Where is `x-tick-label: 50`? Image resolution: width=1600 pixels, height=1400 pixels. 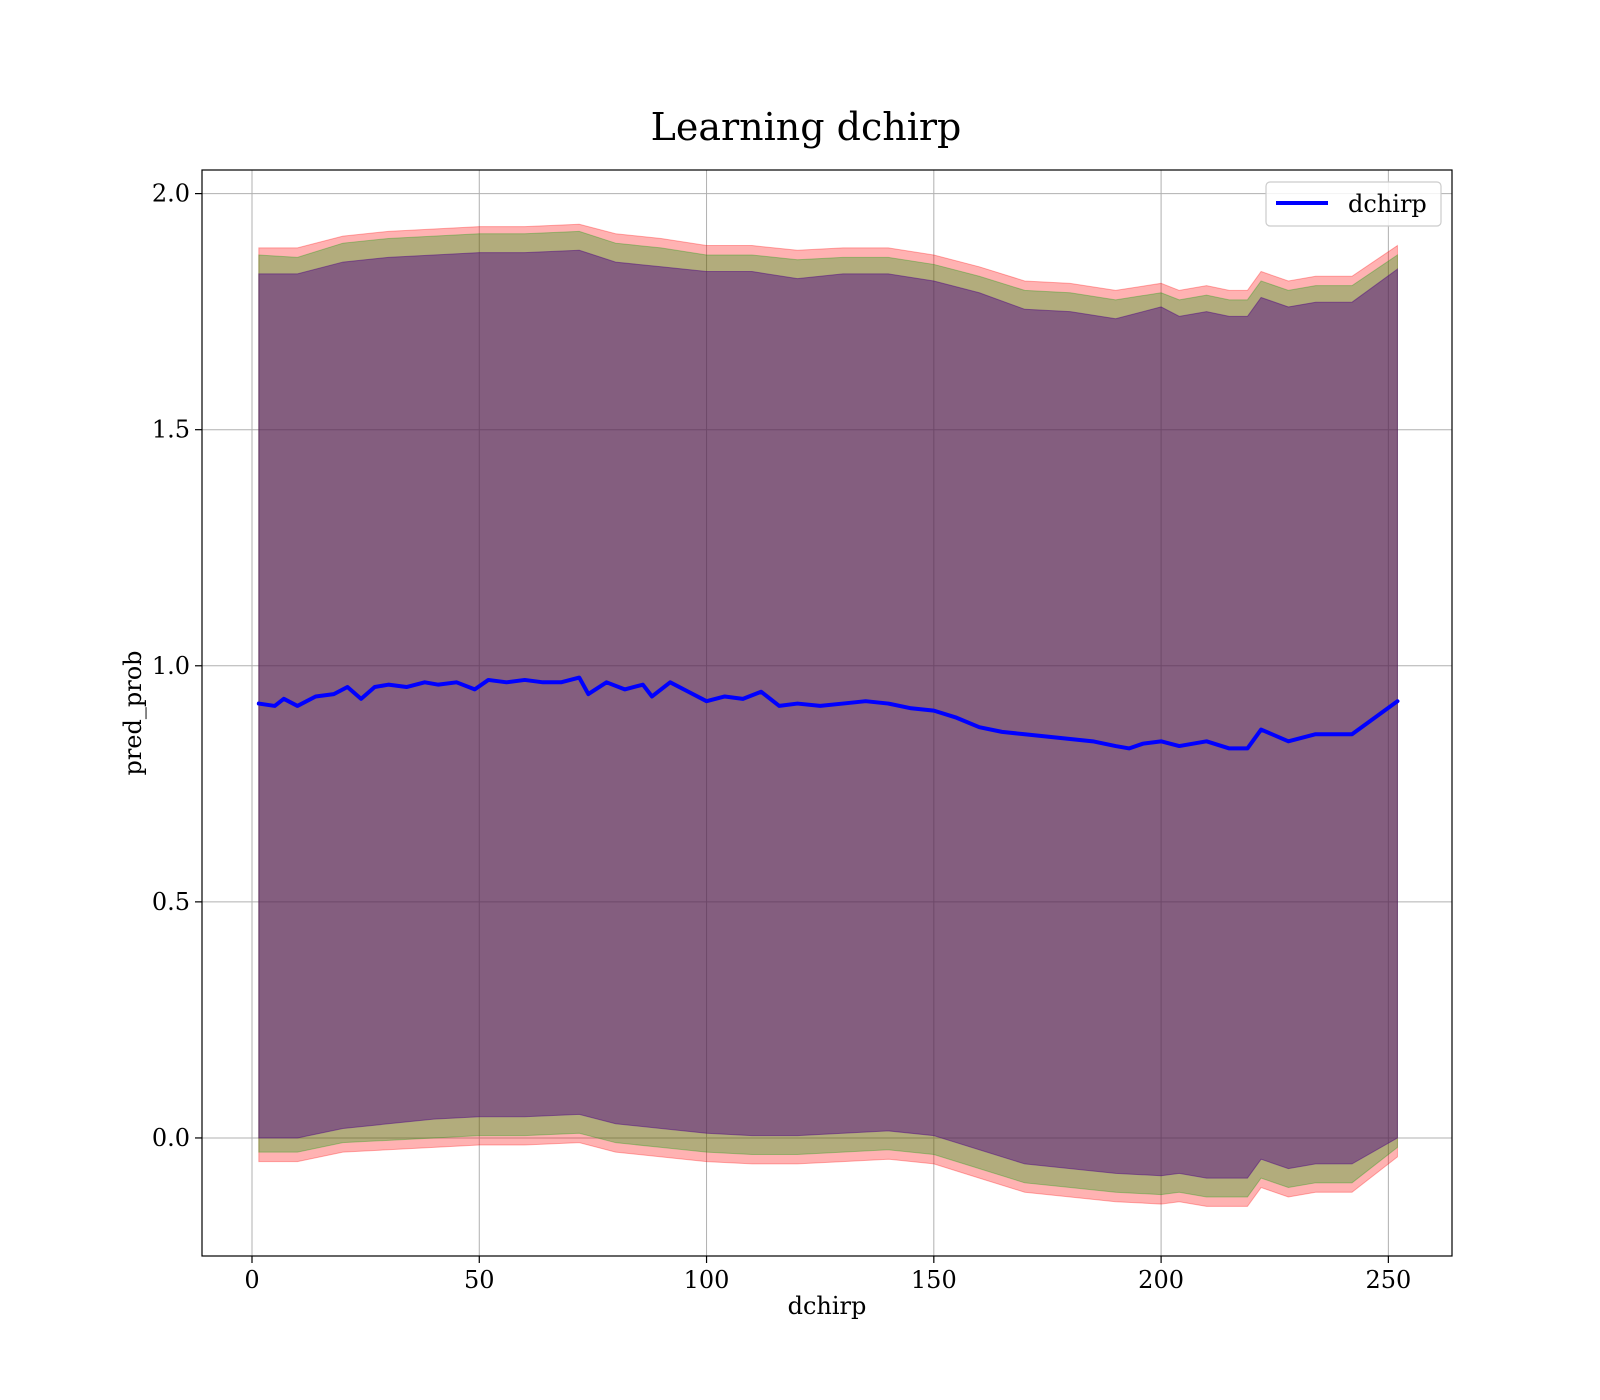 x-tick-label: 50 is located at coordinates (479, 1280).